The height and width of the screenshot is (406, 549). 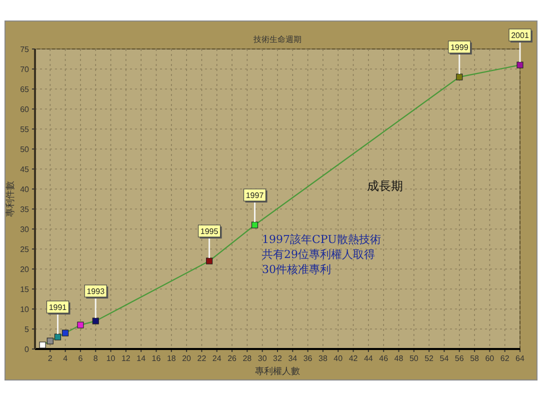 What do you see at coordinates (209, 231) in the screenshot?
I see `annotation: 1995` at bounding box center [209, 231].